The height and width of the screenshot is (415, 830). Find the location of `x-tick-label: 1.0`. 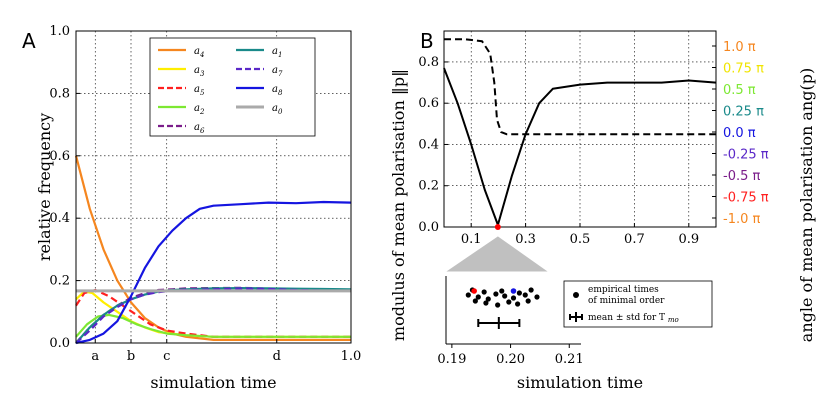

x-tick-label: 1.0 is located at coordinates (351, 356).